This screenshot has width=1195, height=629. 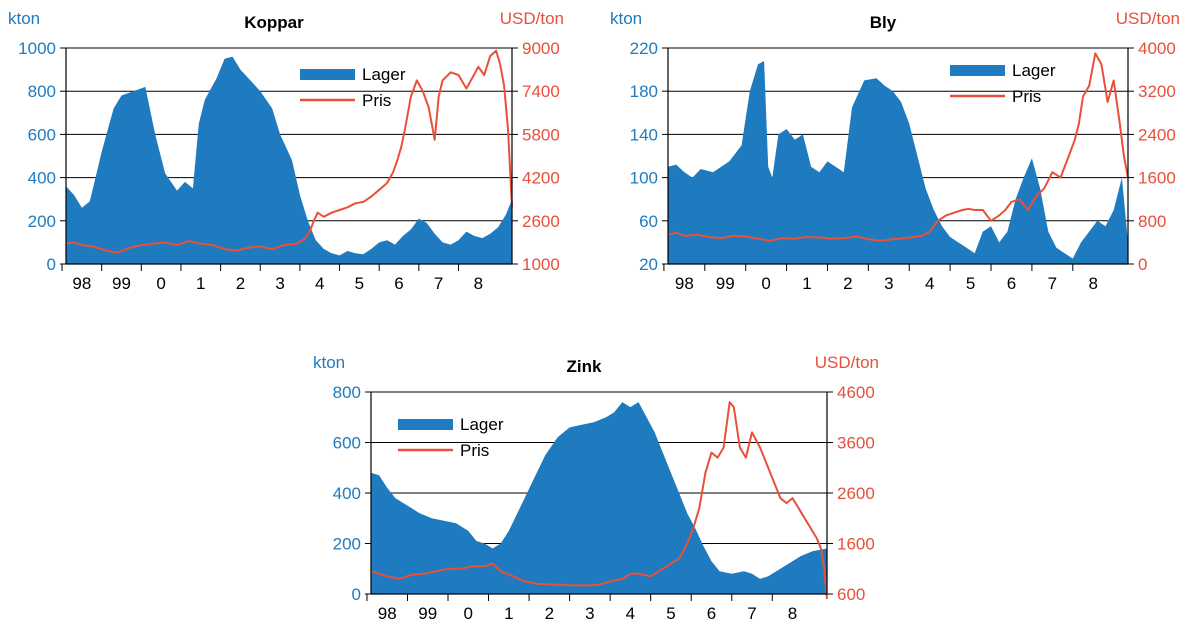 What do you see at coordinates (851, 594) in the screenshot?
I see `right-tick-label: 600` at bounding box center [851, 594].